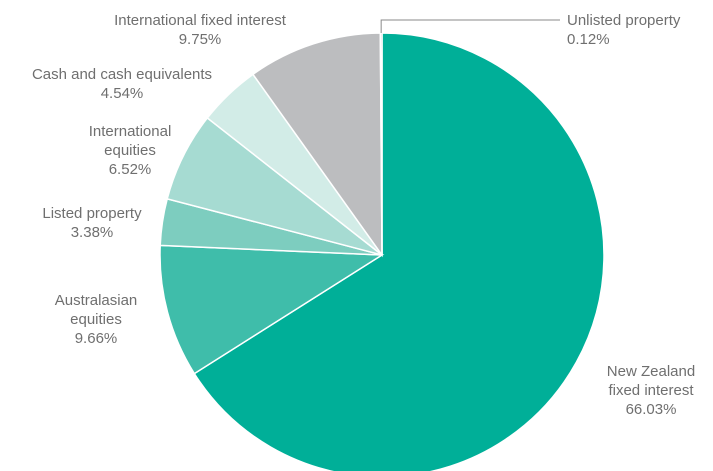  What do you see at coordinates (130, 169) in the screenshot?
I see `slice-value-label: 6.52%` at bounding box center [130, 169].